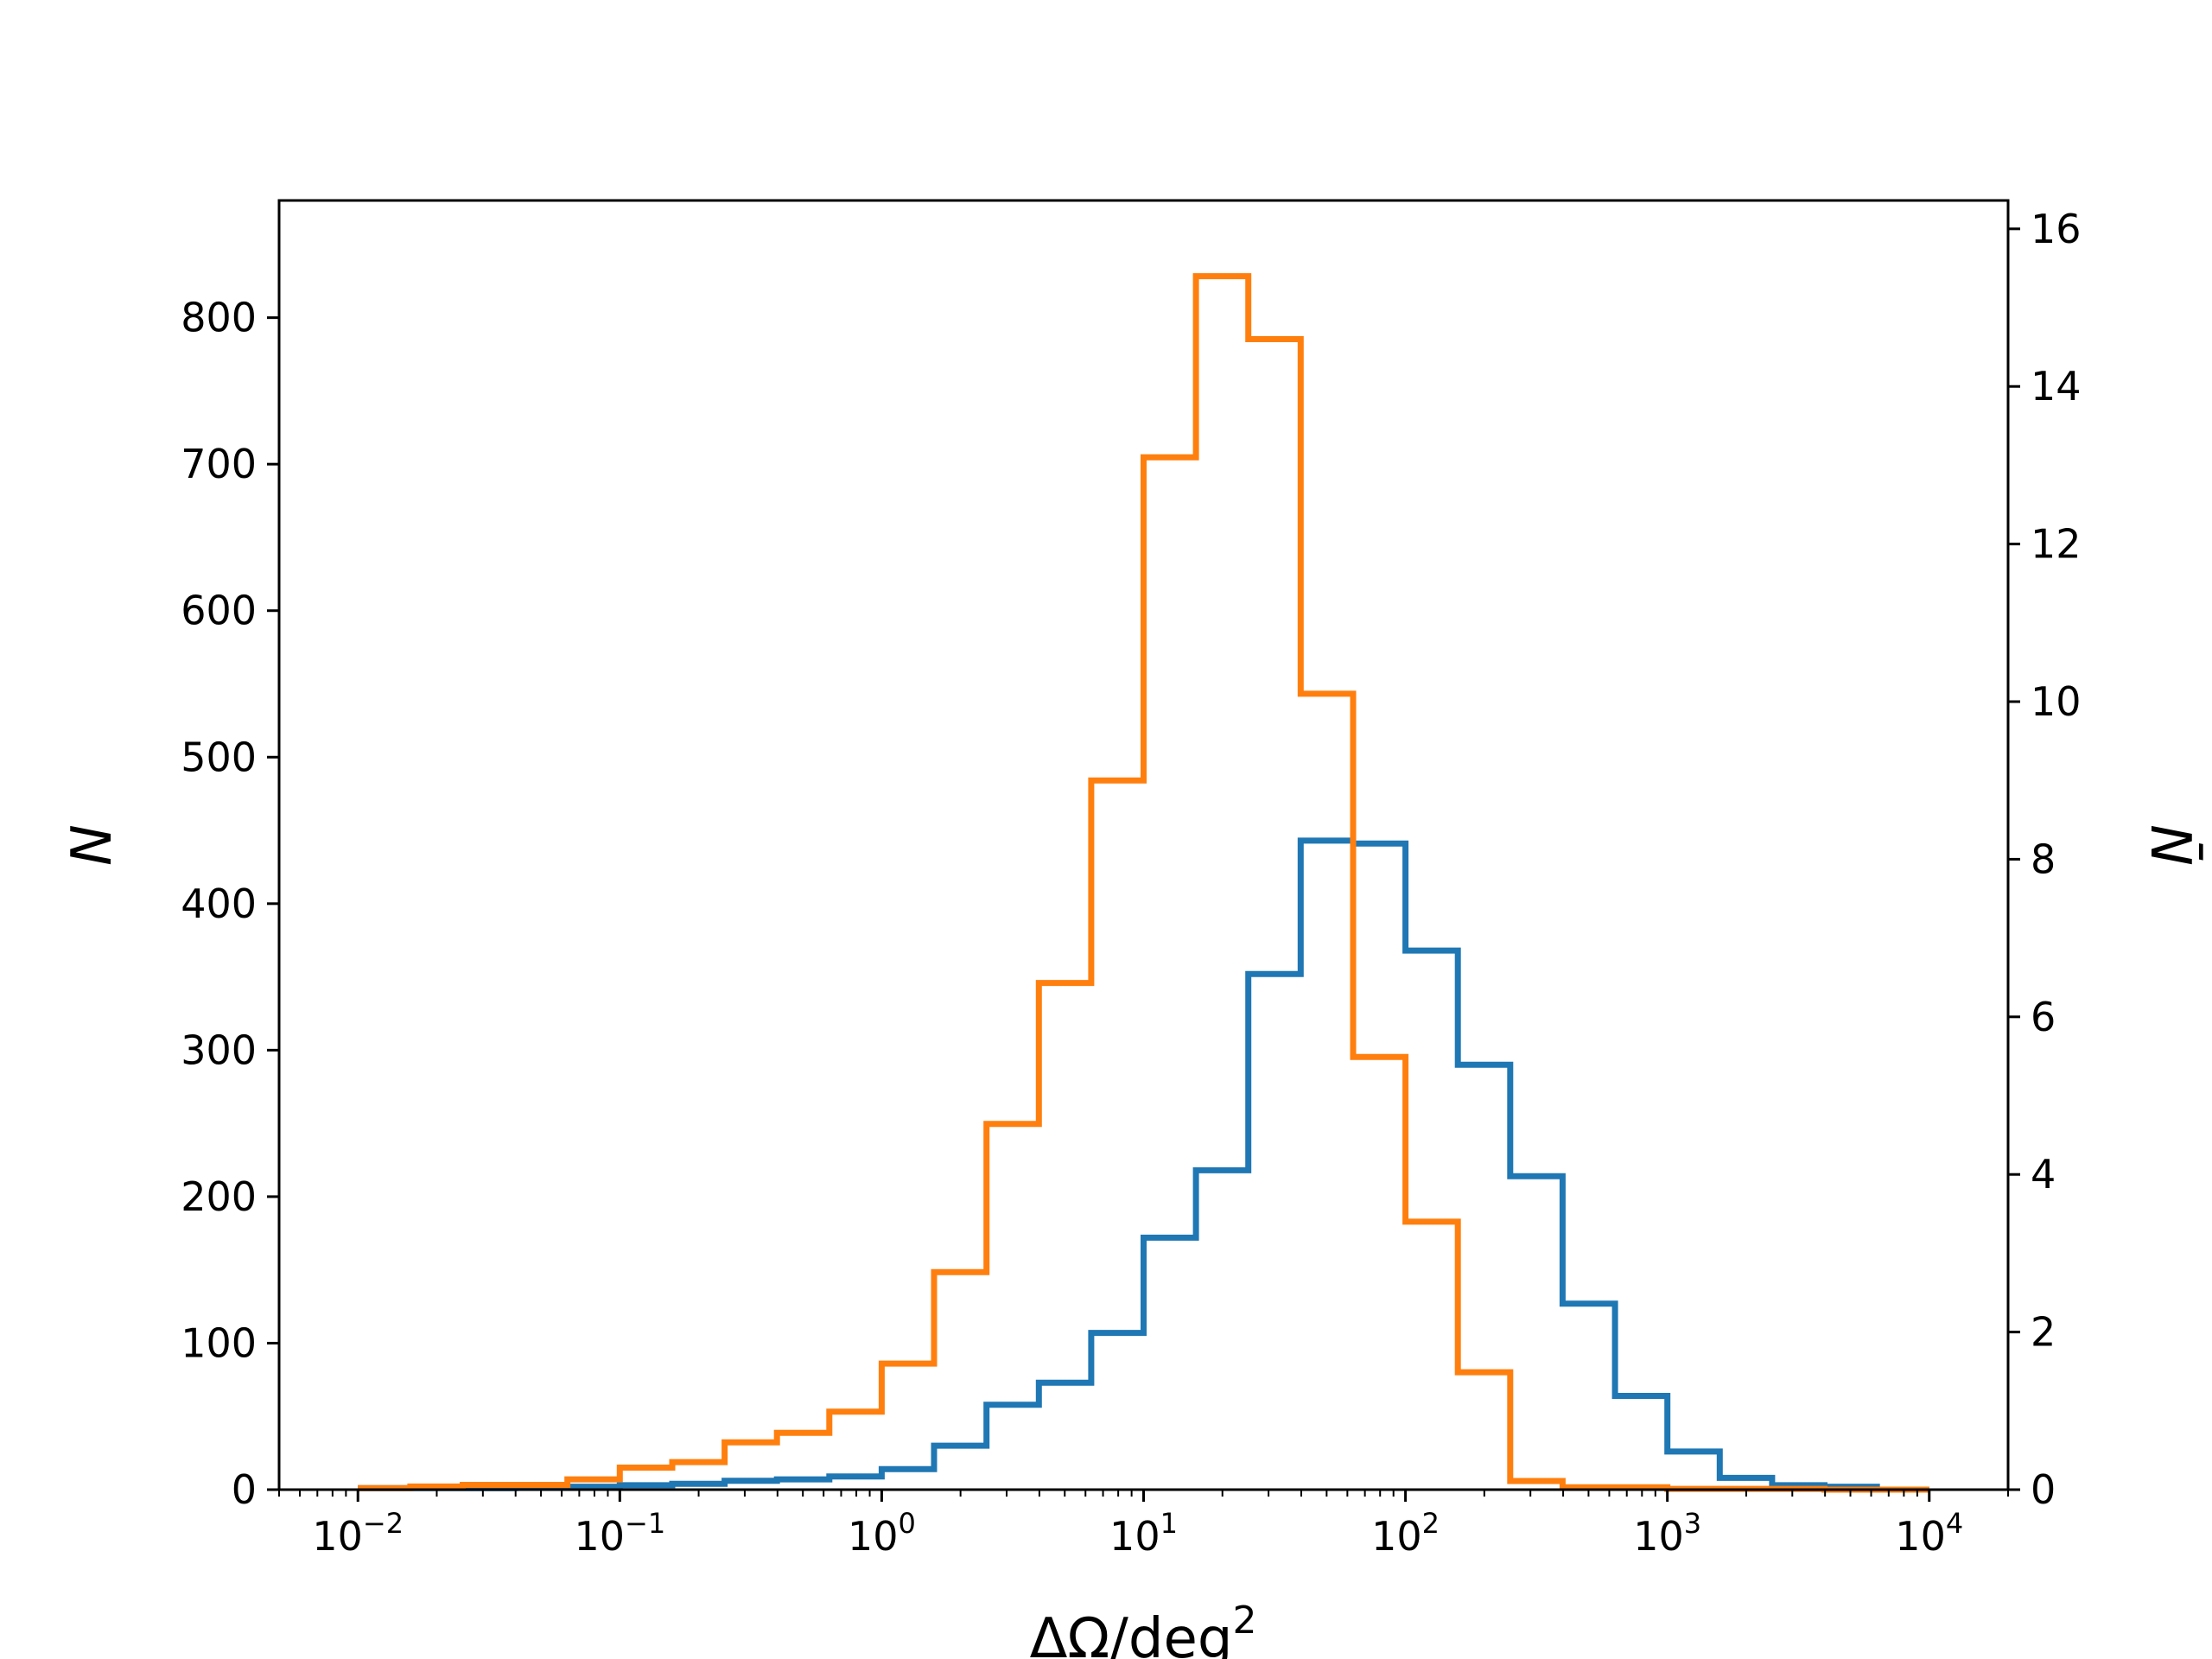  What do you see at coordinates (2056, 701) in the screenshot?
I see `y2-tick-label: 10` at bounding box center [2056, 701].